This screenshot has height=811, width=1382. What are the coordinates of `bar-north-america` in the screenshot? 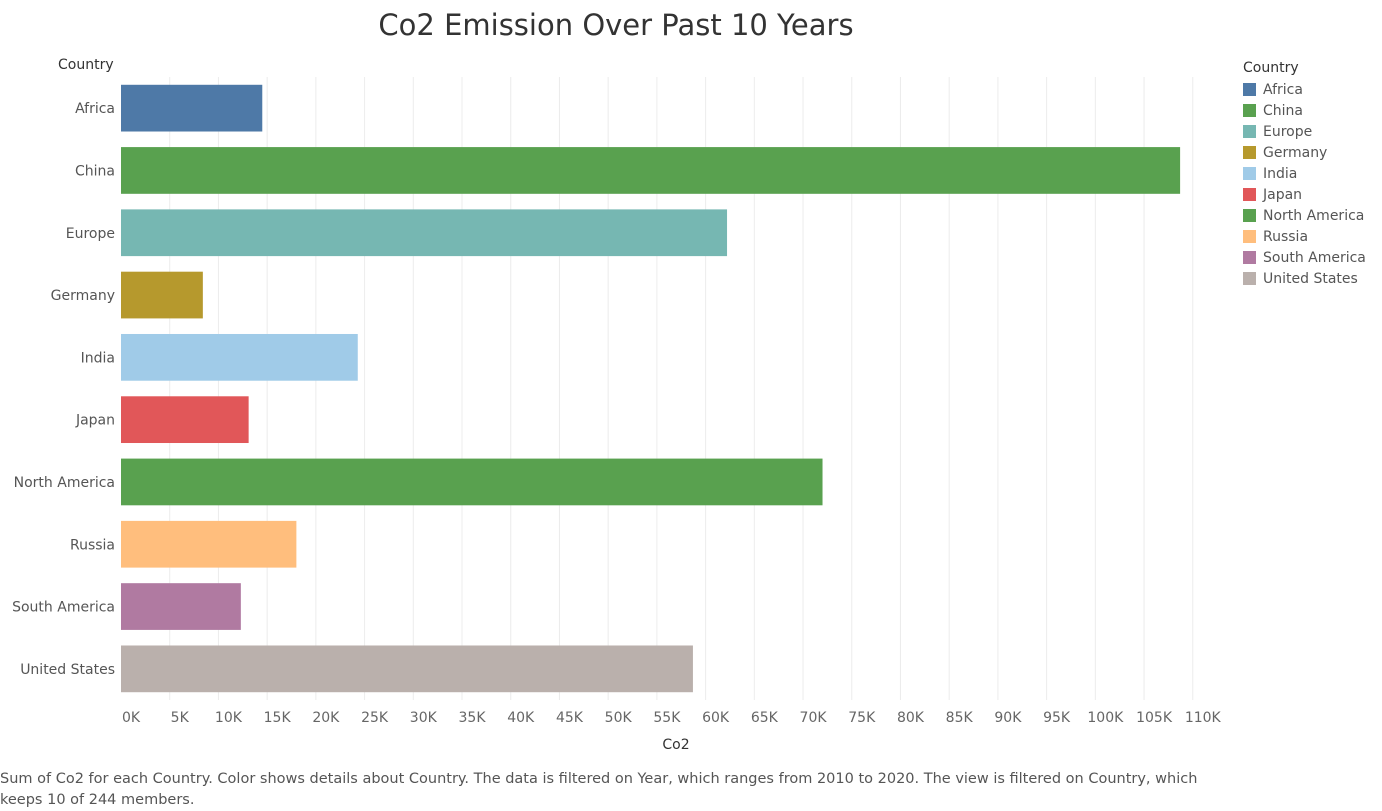 It's located at (472, 482).